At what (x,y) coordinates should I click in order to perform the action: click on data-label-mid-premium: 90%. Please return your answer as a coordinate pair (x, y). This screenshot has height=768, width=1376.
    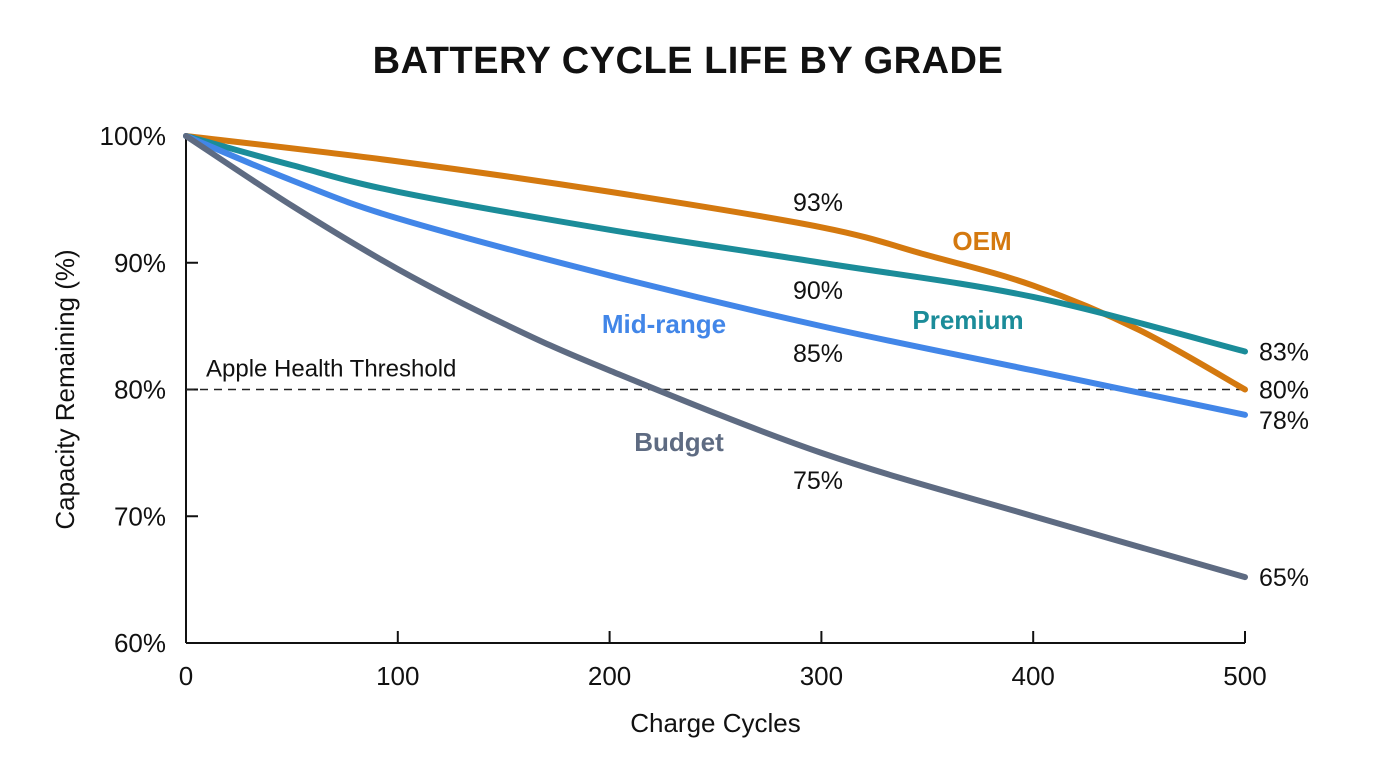
    Looking at the image, I should click on (818, 291).